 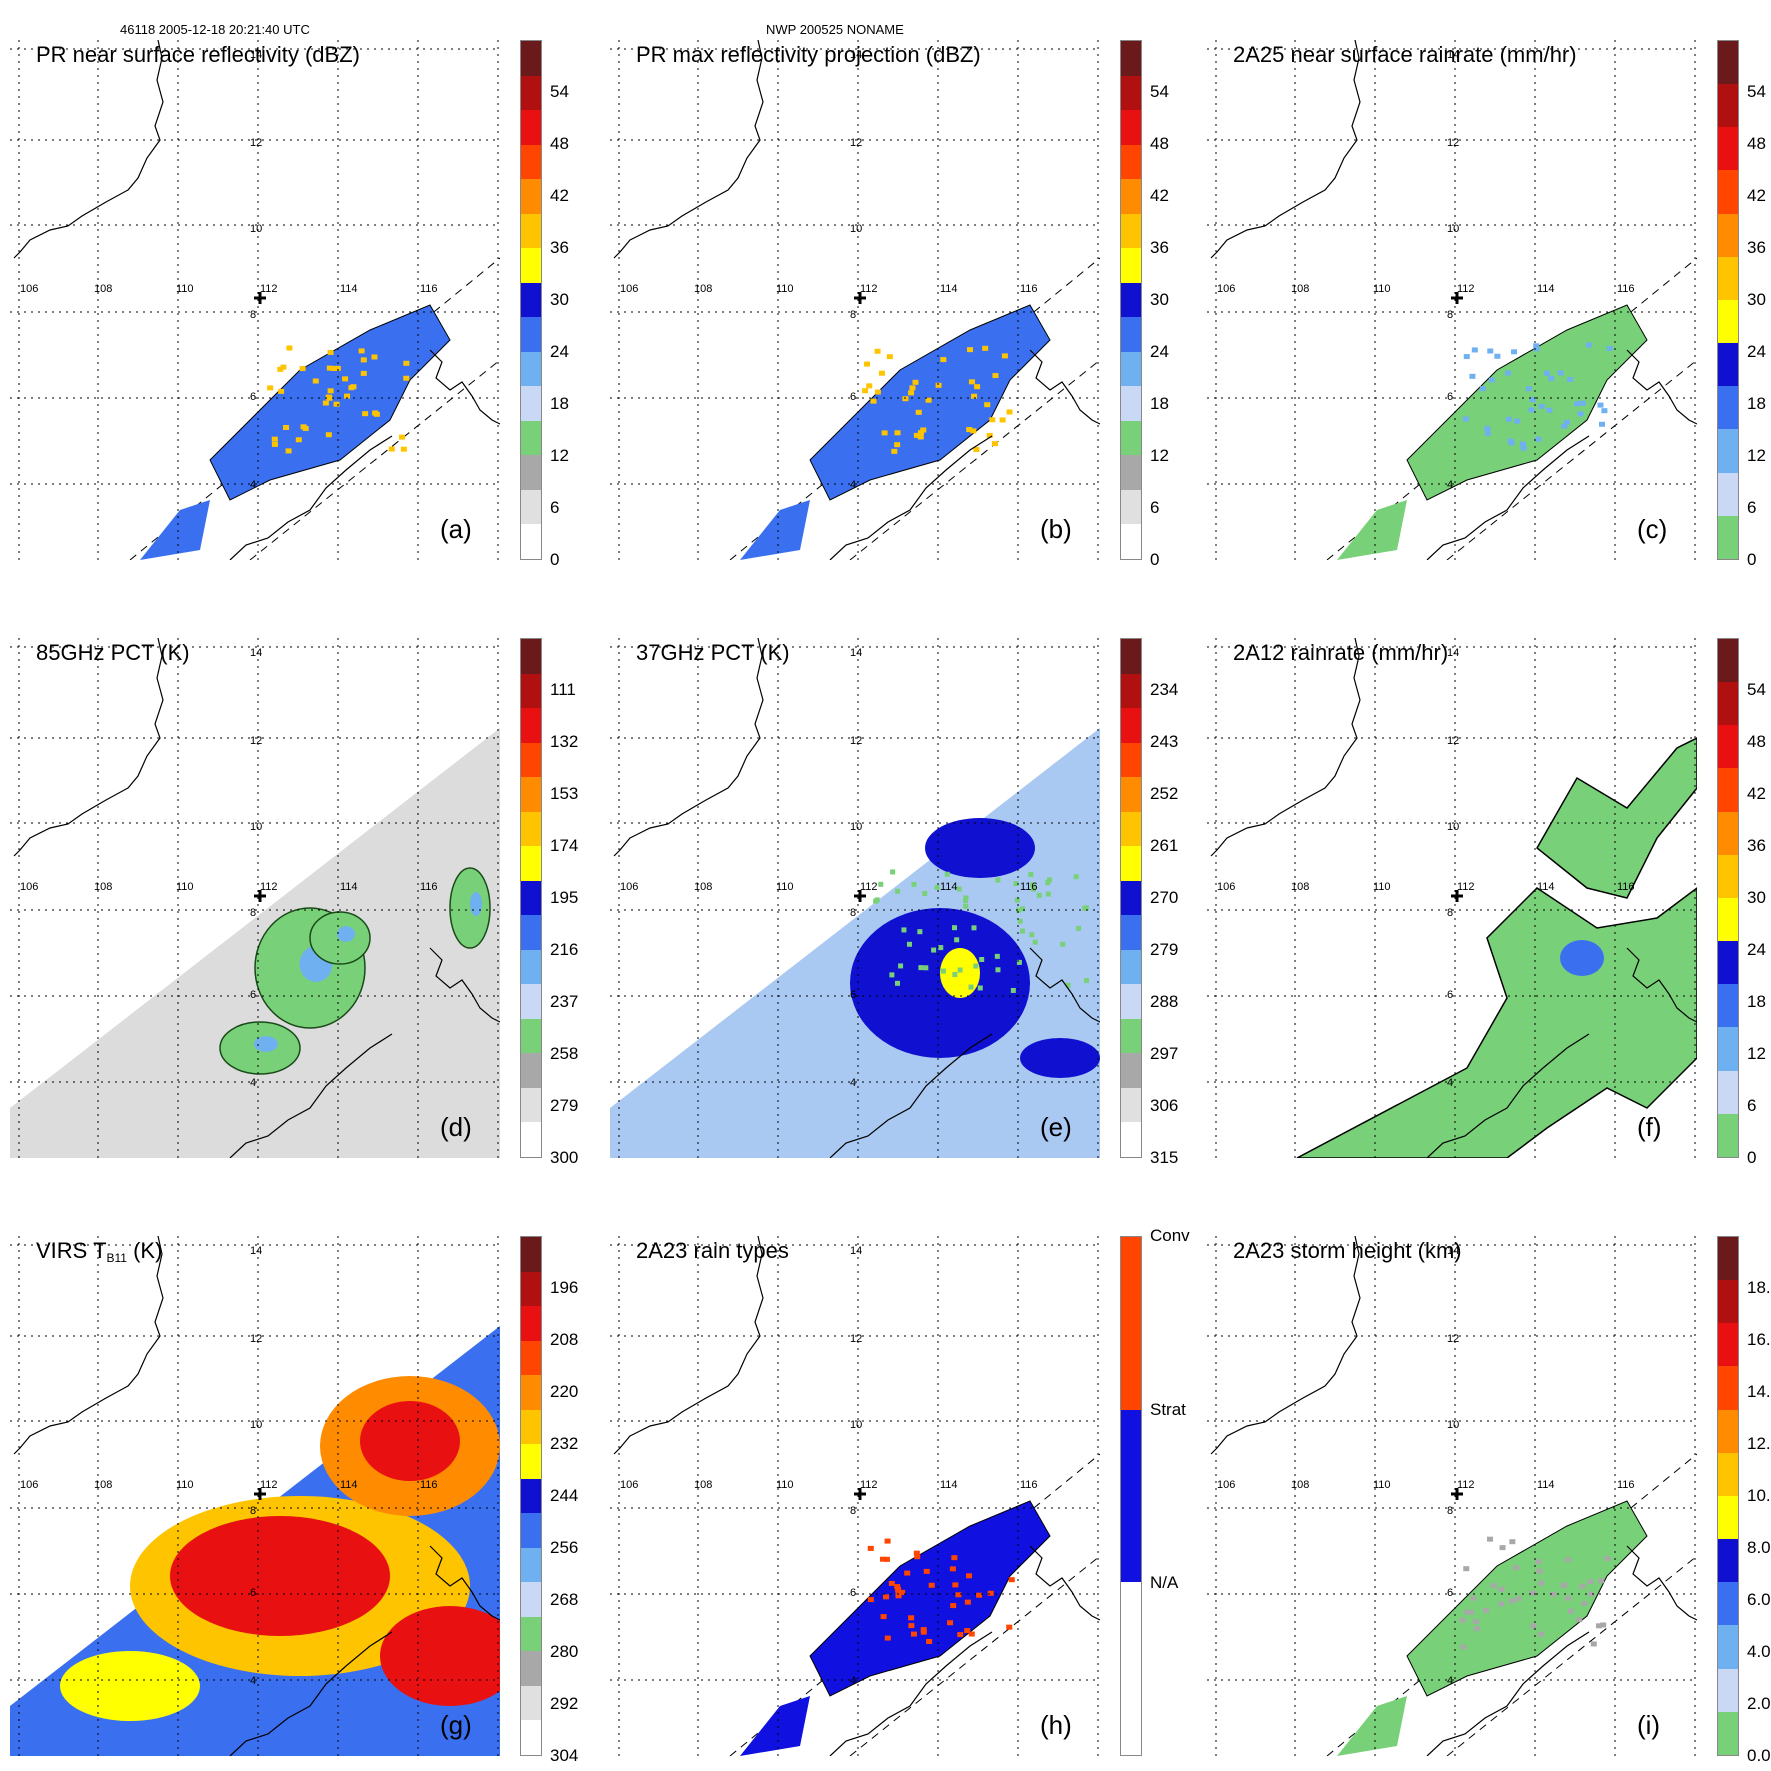 What do you see at coordinates (1649, 1127) in the screenshot?
I see `panel-label: (f)` at bounding box center [1649, 1127].